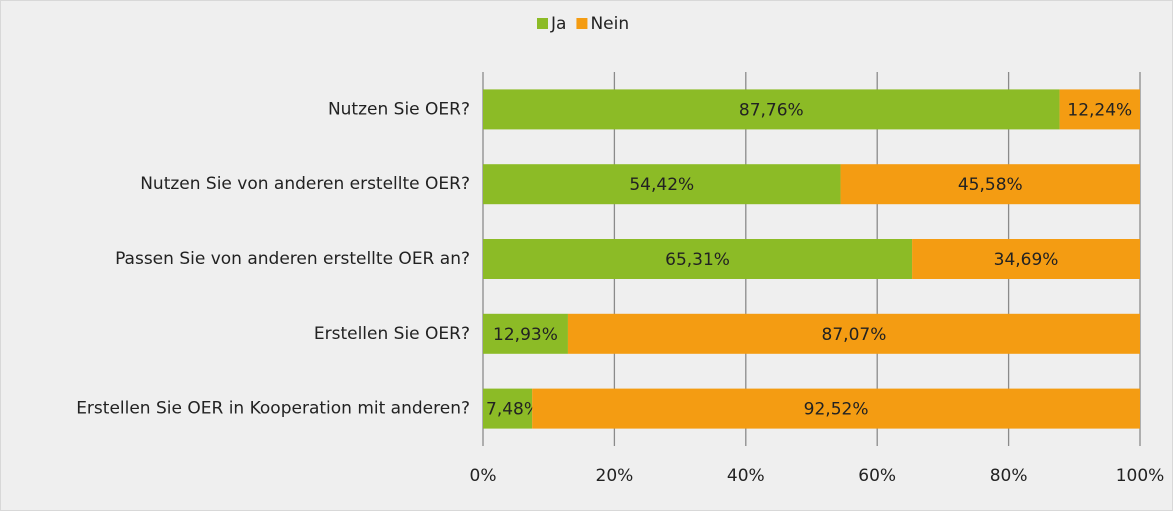 This screenshot has width=1173, height=511. I want to click on data-label: 87,76%, so click(771, 110).